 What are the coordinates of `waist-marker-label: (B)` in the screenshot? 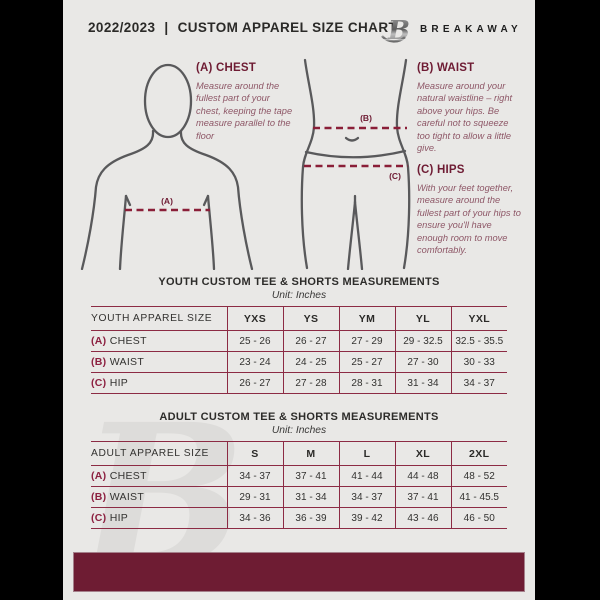 It's located at (366, 118).